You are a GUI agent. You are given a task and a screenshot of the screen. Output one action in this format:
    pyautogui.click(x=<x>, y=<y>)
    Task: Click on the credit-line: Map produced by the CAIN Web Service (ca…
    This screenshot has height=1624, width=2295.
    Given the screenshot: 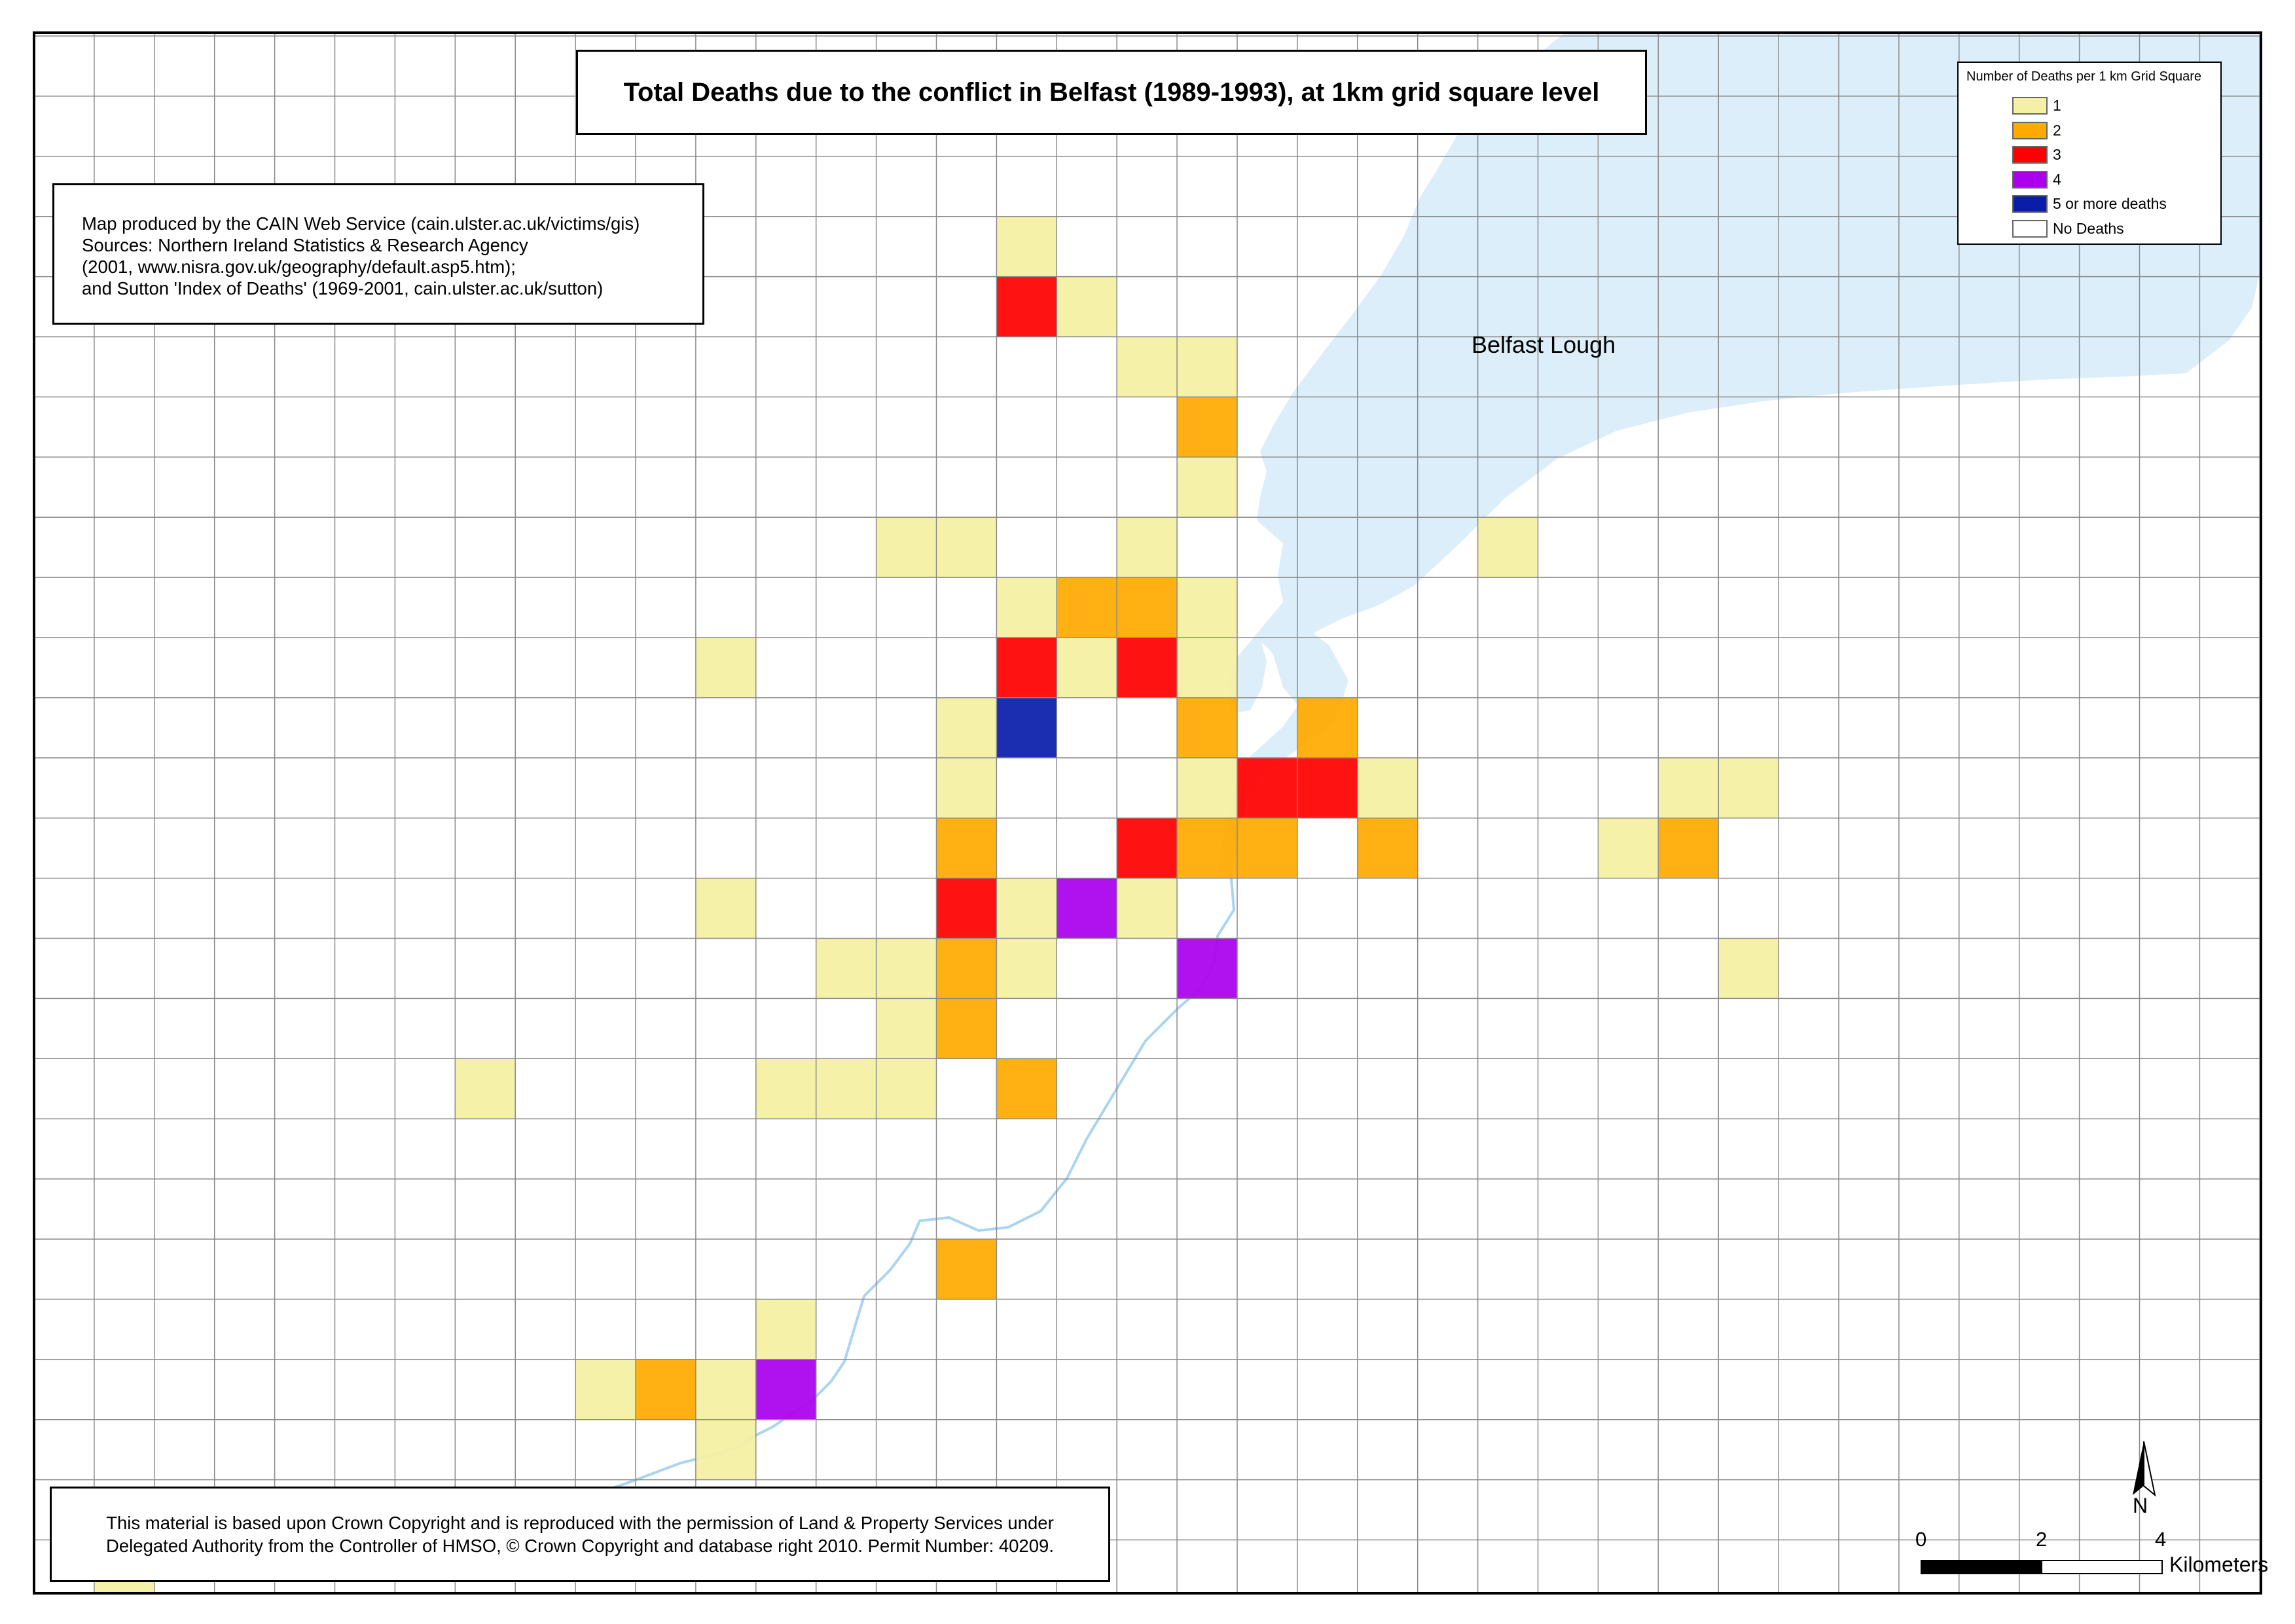 What is the action you would take?
    pyautogui.click(x=361, y=223)
    